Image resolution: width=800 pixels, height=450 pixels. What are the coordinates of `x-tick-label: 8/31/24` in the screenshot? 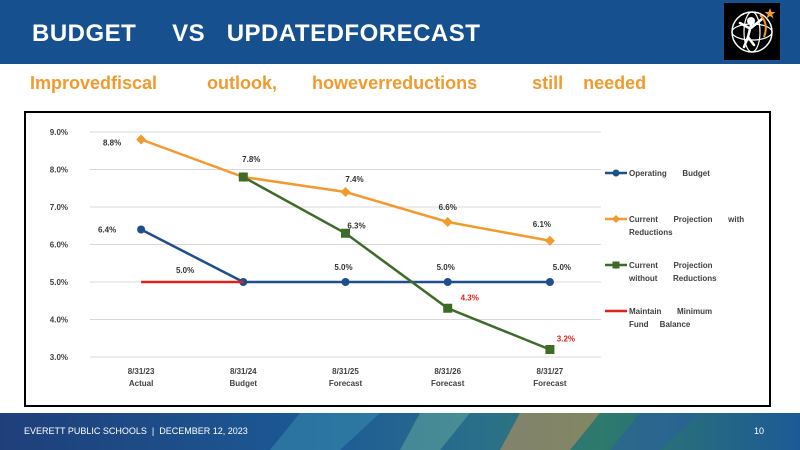 It's located at (243, 371).